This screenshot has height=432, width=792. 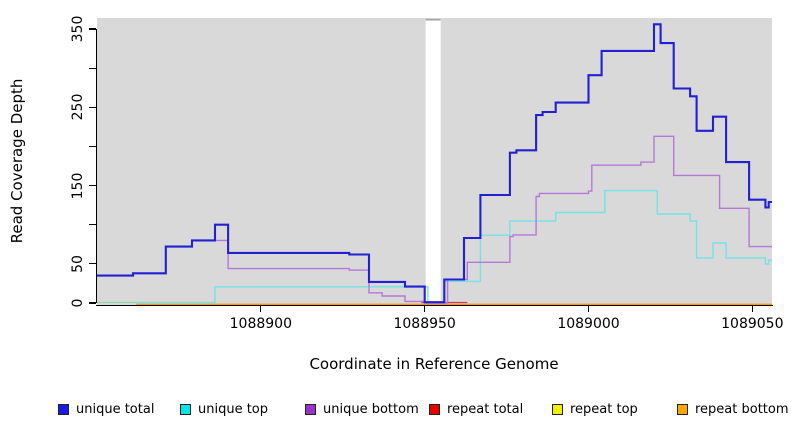 What do you see at coordinates (78, 107) in the screenshot?
I see `y-tick-label: 250` at bounding box center [78, 107].